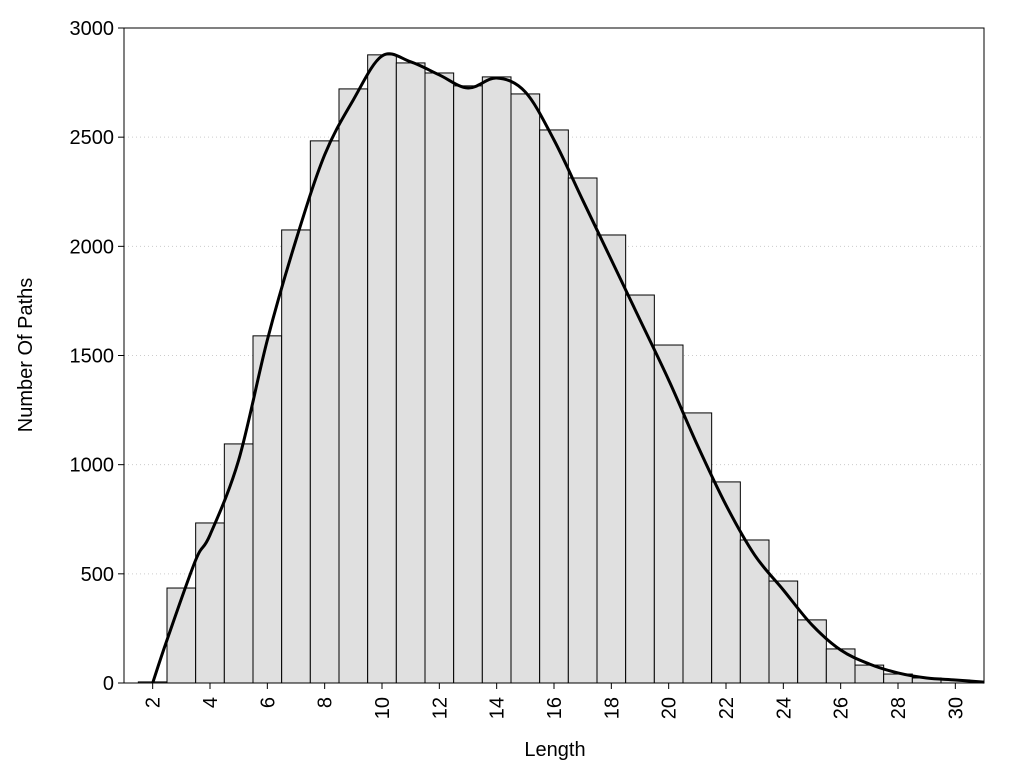 This screenshot has width=1024, height=768. What do you see at coordinates (956, 708) in the screenshot?
I see `x-tick-label: 30` at bounding box center [956, 708].